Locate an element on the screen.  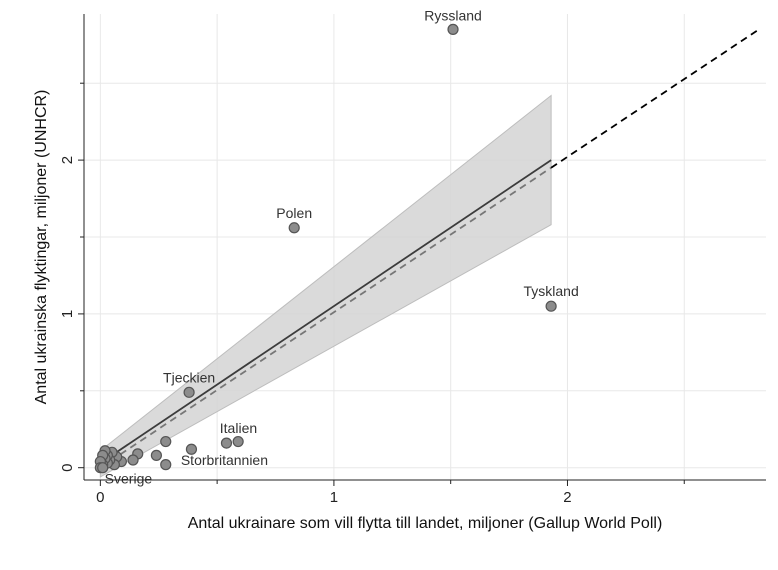
point-label: Storbritannien is located at coordinates (224, 460).